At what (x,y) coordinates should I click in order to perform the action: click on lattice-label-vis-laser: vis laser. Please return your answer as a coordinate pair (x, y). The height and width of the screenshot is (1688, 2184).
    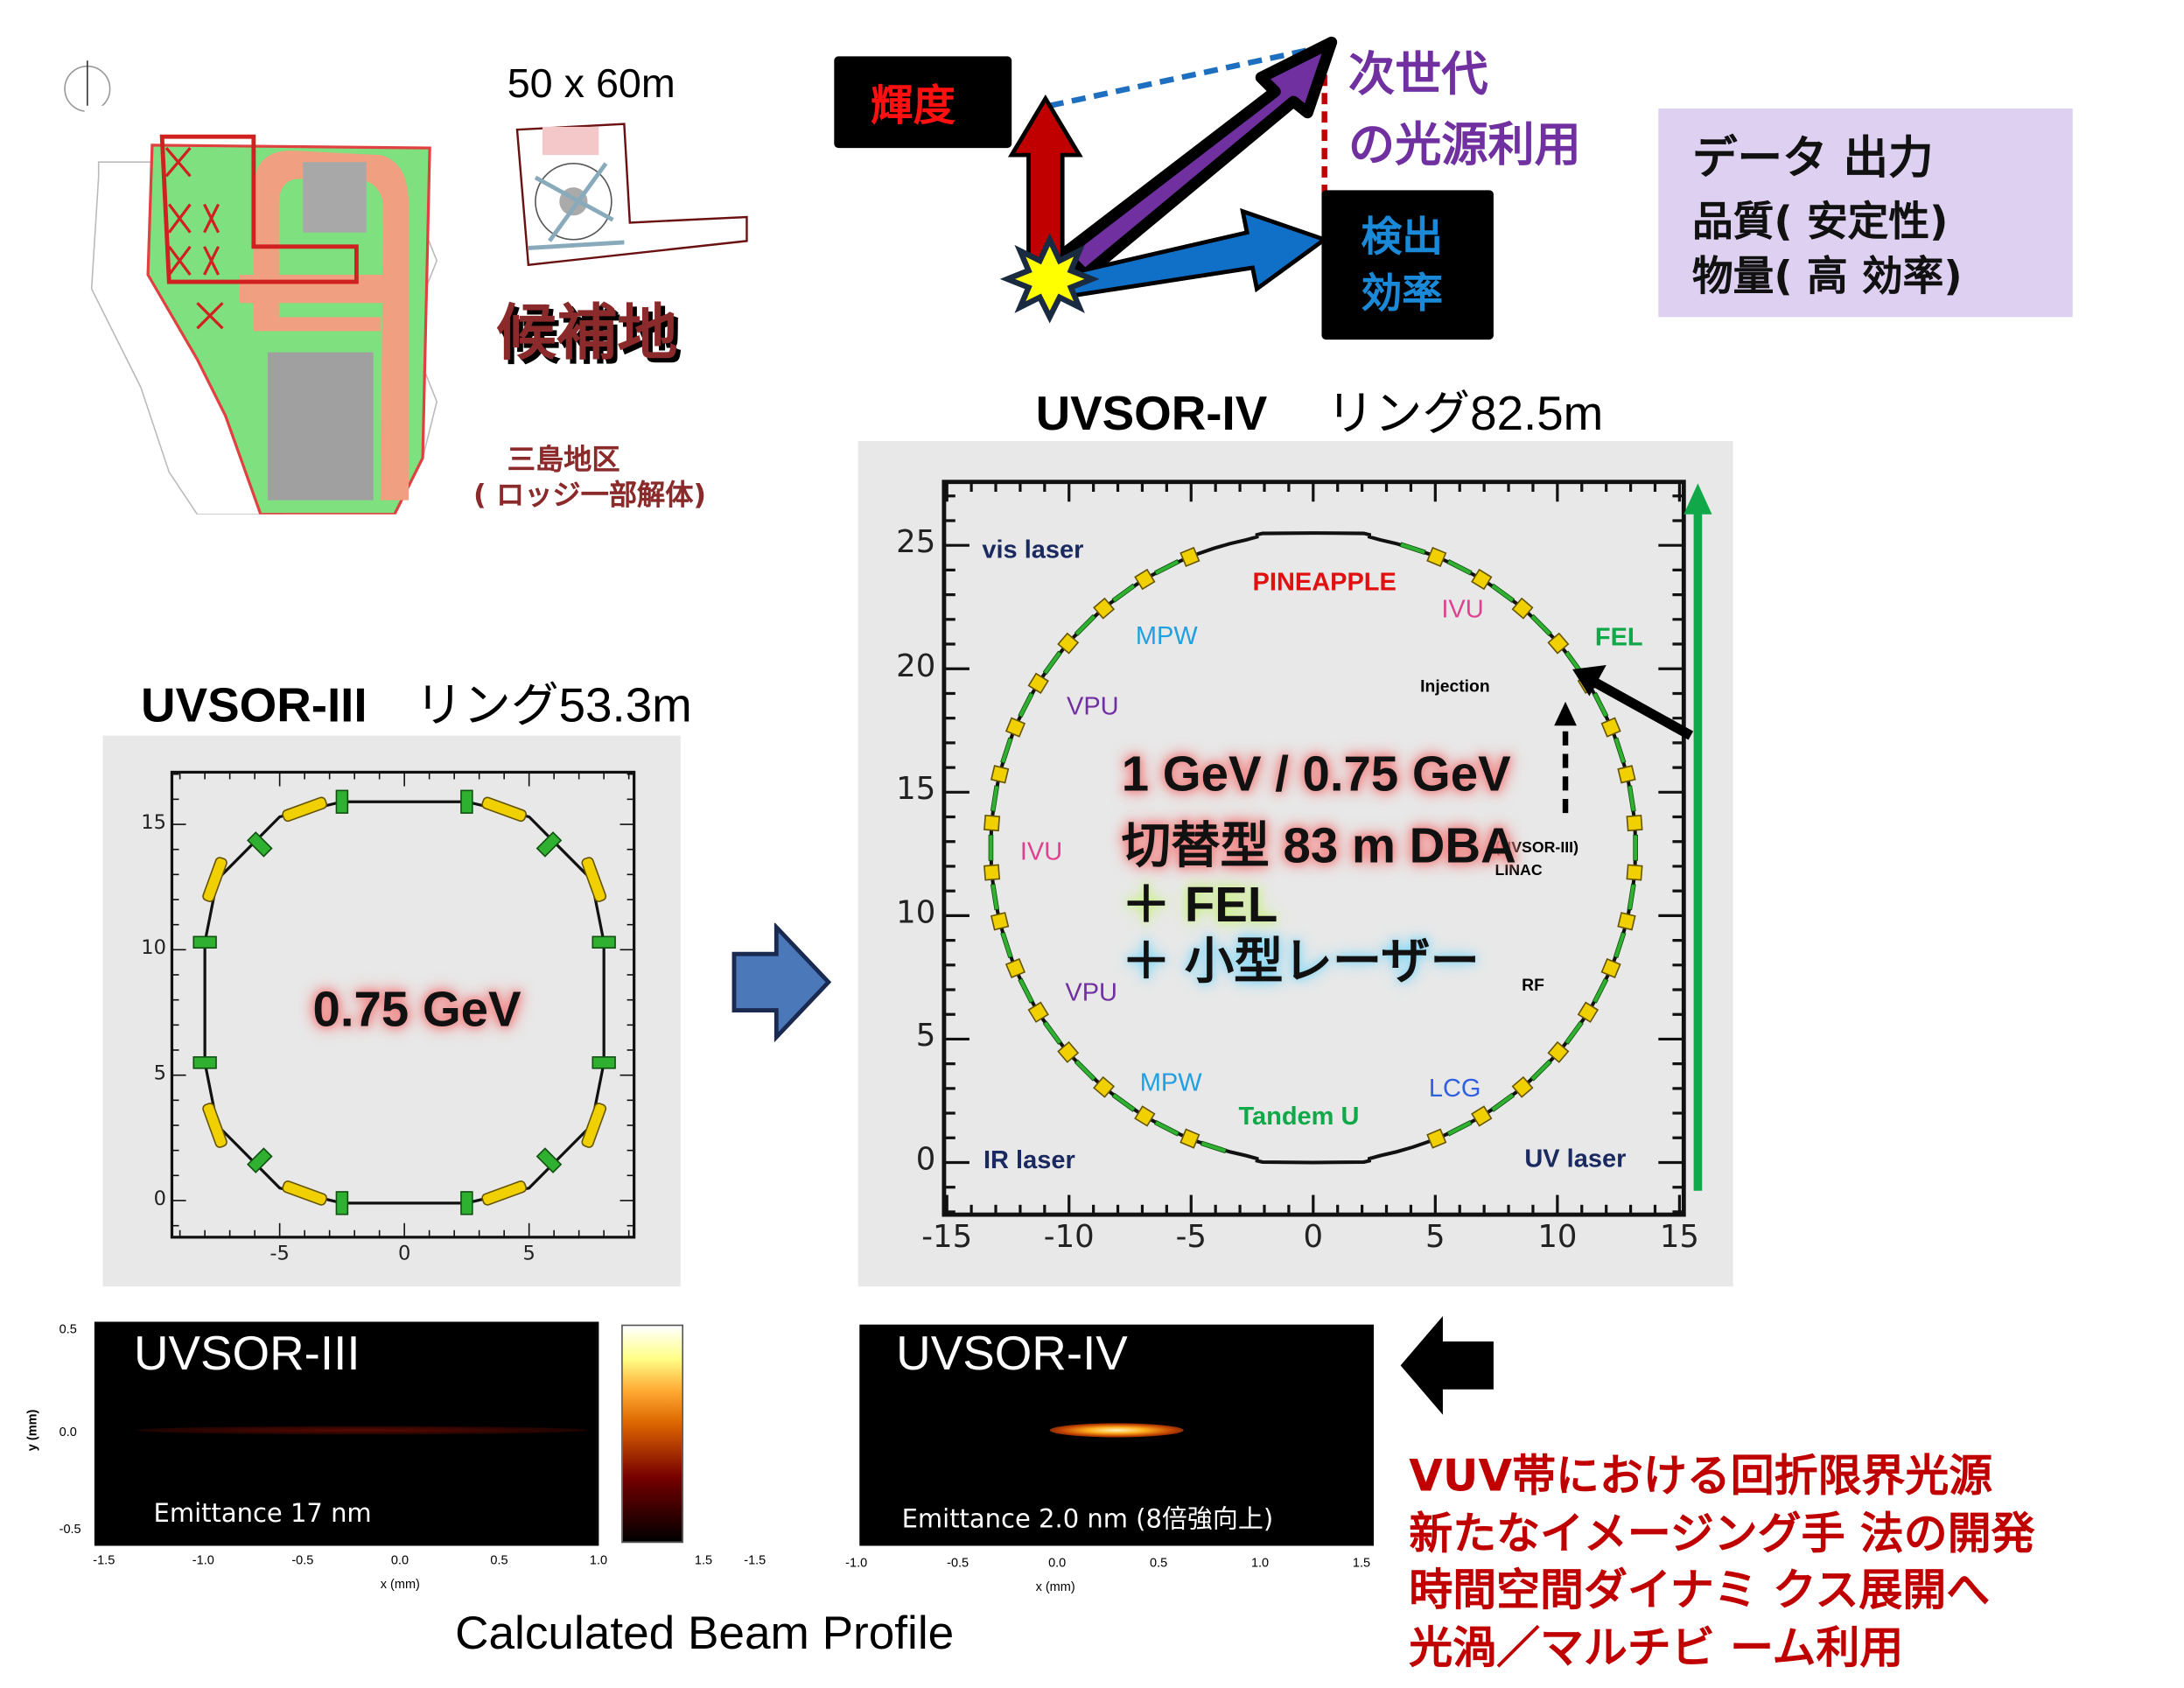
    Looking at the image, I should click on (1033, 549).